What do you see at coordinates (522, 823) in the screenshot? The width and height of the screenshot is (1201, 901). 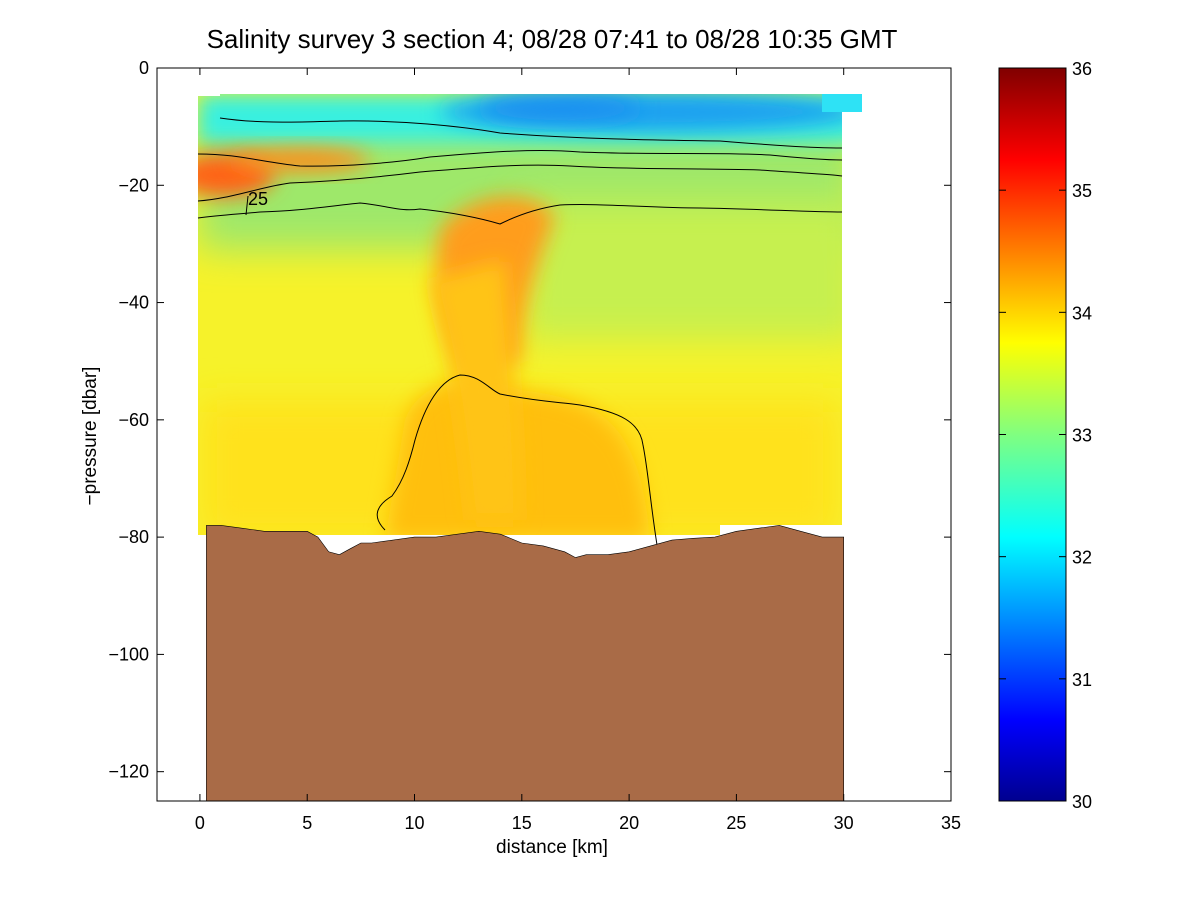 I see `x-tick-label: 15` at bounding box center [522, 823].